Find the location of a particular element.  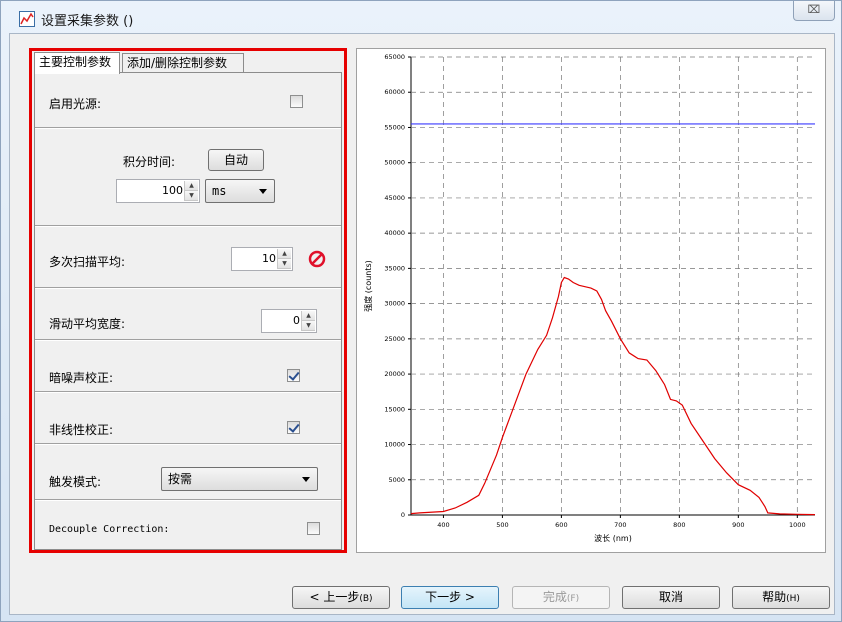

finish-button: 完成(F) is located at coordinates (561, 597).